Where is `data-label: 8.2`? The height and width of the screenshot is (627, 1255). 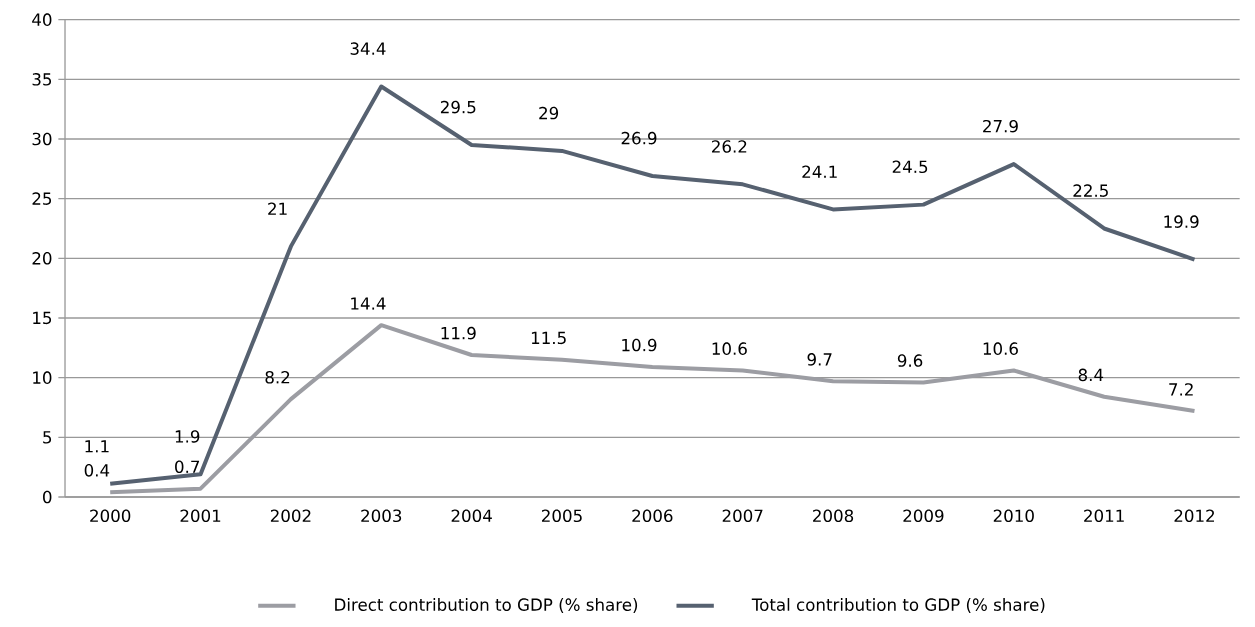 data-label: 8.2 is located at coordinates (277, 377).